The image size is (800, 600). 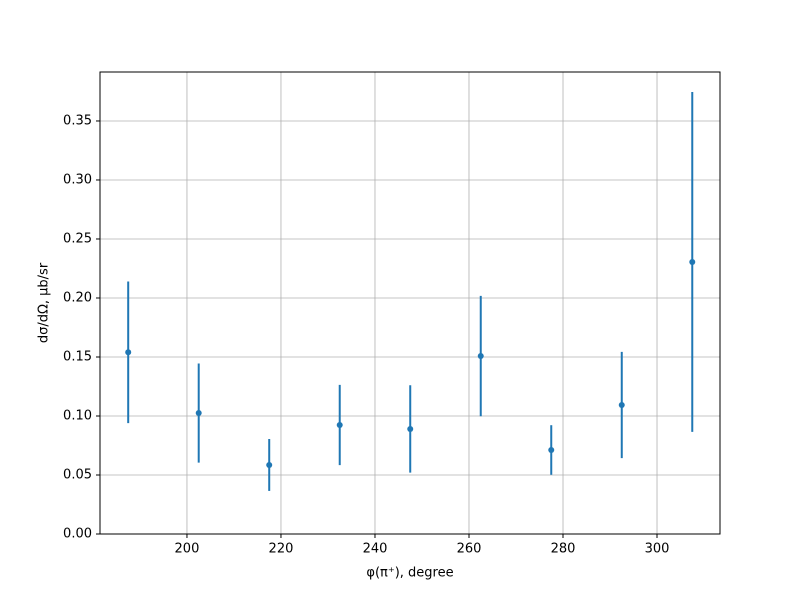 I want to click on y-tick-label: 0.15, so click(x=77, y=356).